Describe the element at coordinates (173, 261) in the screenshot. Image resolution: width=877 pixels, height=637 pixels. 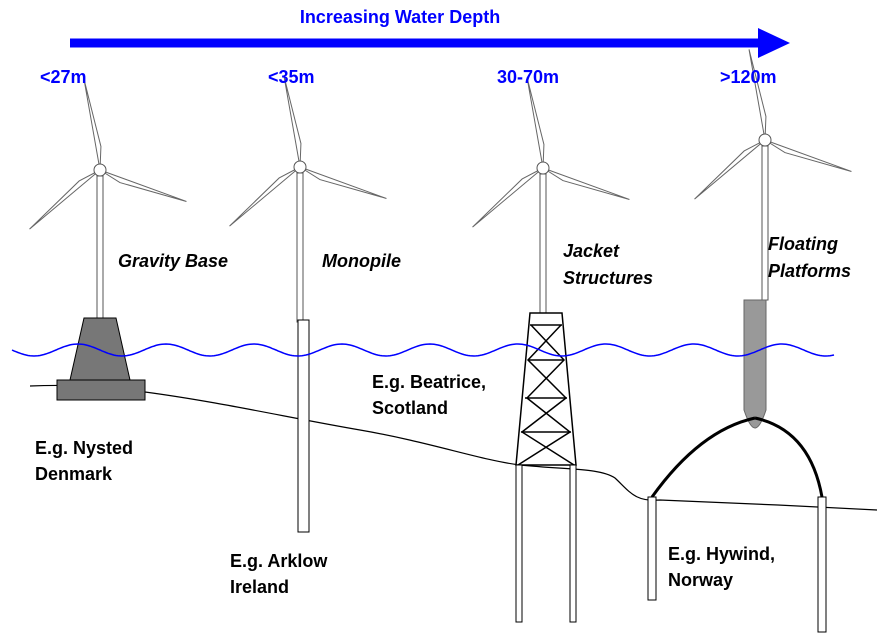
I see `foundation-name: Gravity Base` at that location.